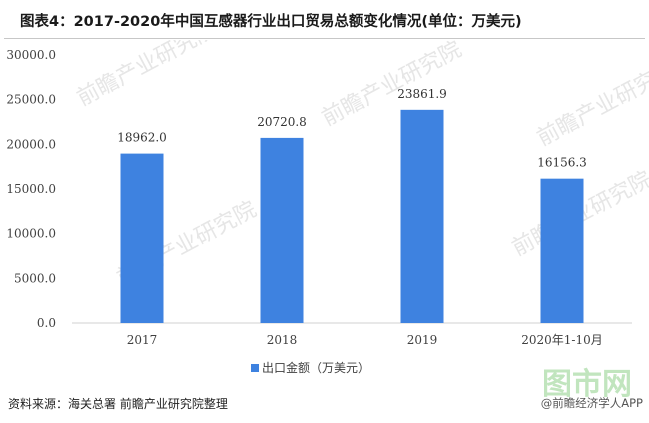 The height and width of the screenshot is (423, 649). Describe the element at coordinates (282, 122) in the screenshot. I see `data-label: 20720.8` at that location.